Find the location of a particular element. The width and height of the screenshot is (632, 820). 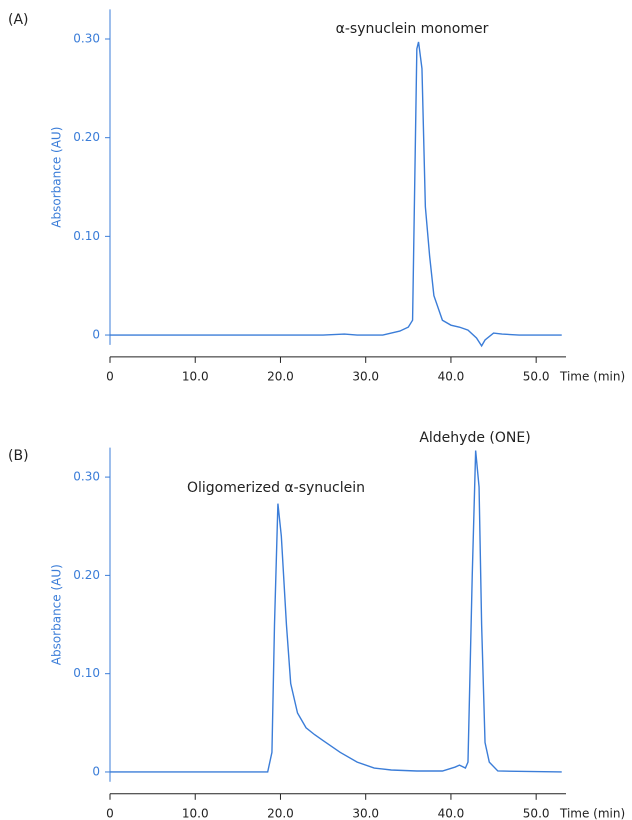

panel-label: (B) is located at coordinates (18, 456).